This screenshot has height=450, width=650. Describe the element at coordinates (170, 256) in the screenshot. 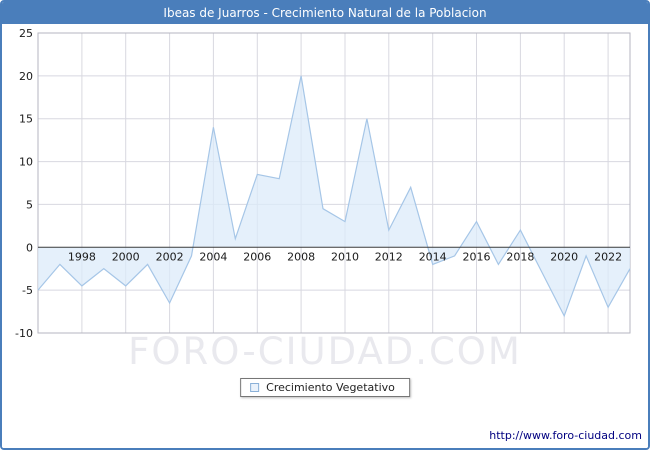

I see `svg-text: 2002` at that location.